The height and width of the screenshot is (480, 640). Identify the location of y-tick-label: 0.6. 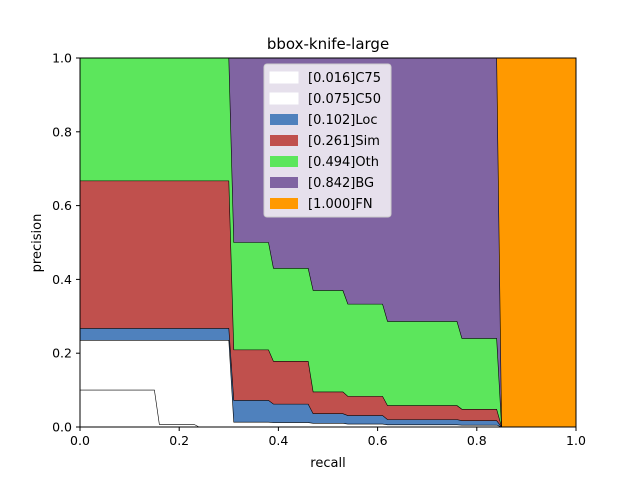
(62, 205).